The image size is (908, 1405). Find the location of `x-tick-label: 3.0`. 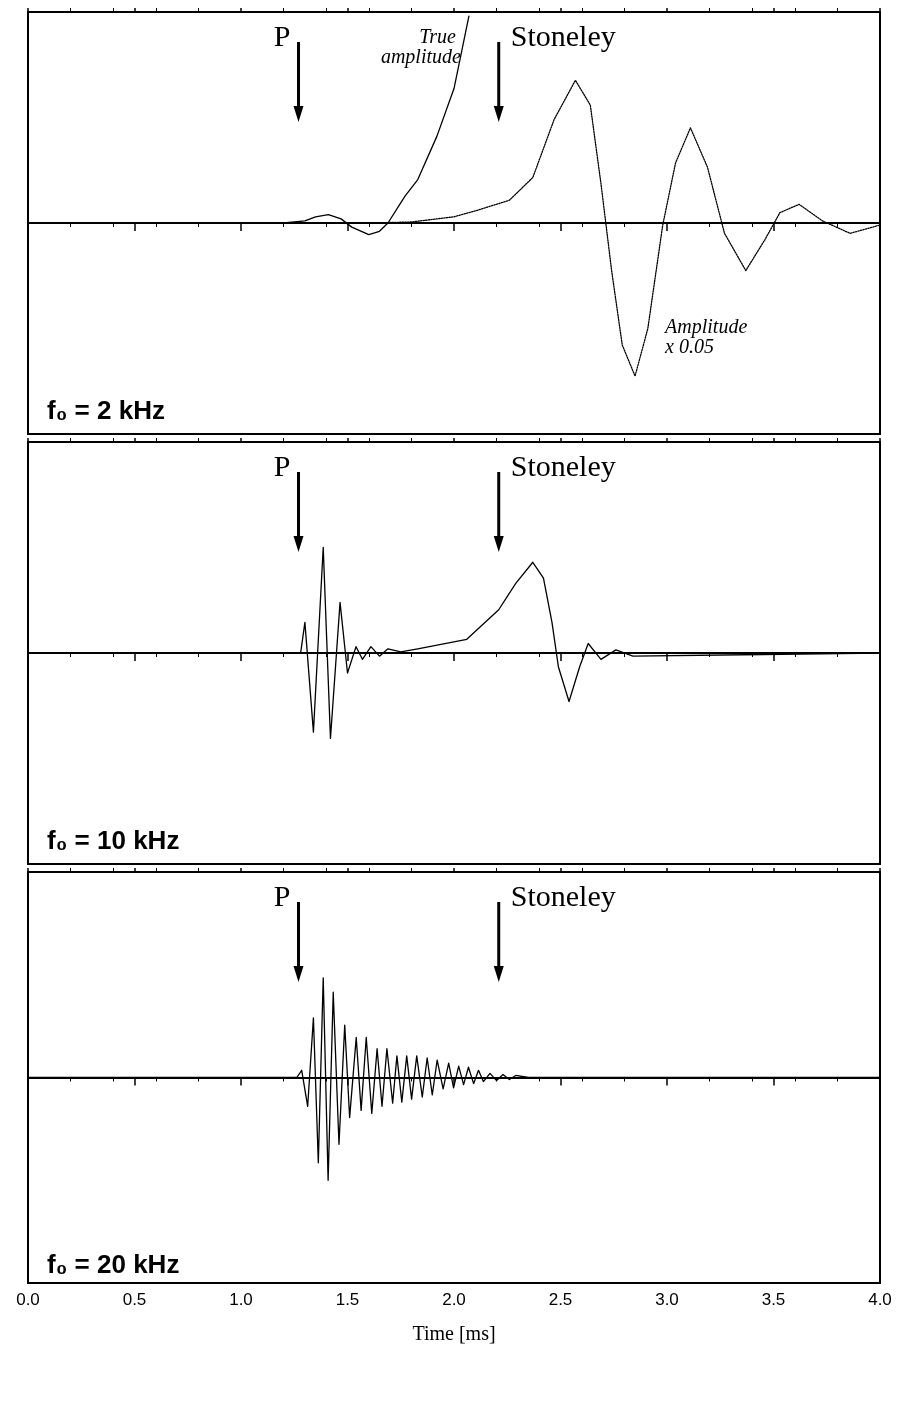

x-tick-label: 3.0 is located at coordinates (667, 1299).